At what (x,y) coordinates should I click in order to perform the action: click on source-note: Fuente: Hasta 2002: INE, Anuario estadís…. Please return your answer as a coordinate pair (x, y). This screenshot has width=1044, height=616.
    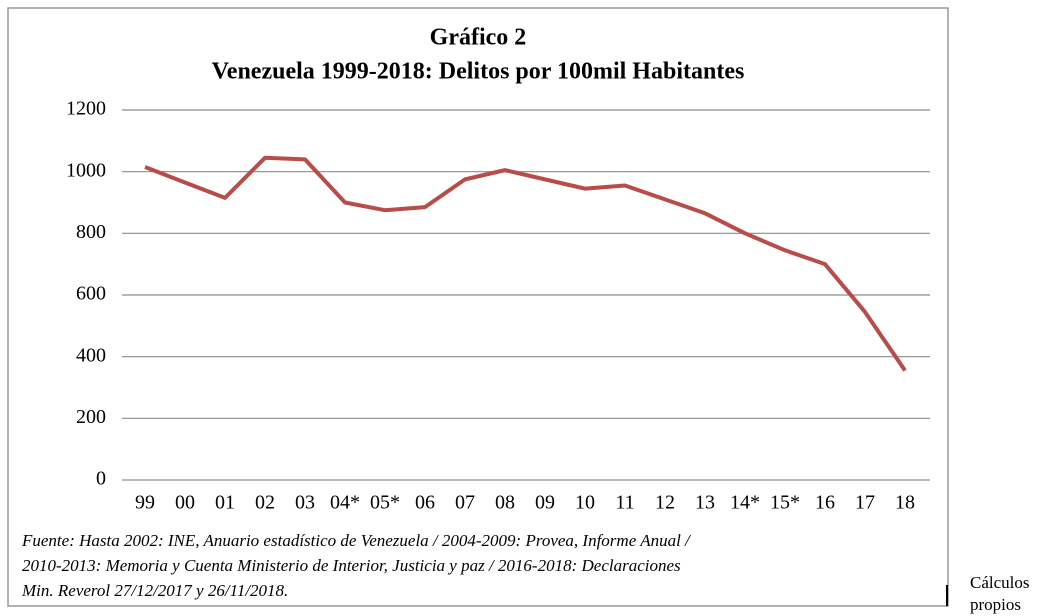
    Looking at the image, I should click on (356, 540).